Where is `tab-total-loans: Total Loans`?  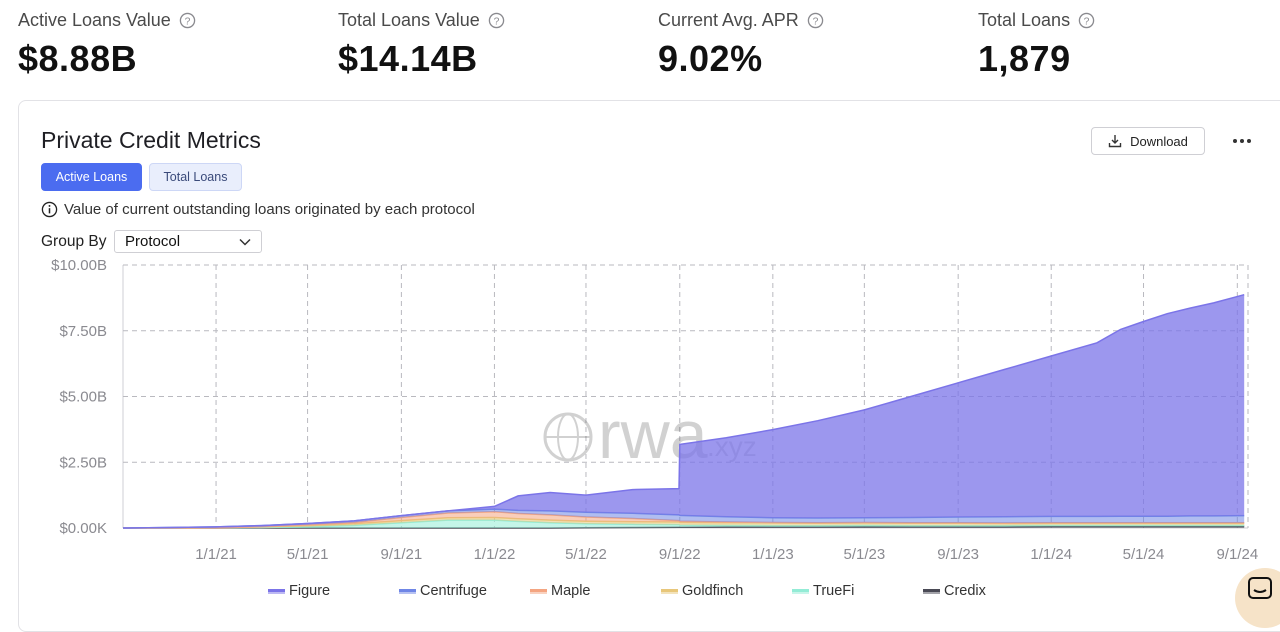
tab-total-loans: Total Loans is located at coordinates (195, 177).